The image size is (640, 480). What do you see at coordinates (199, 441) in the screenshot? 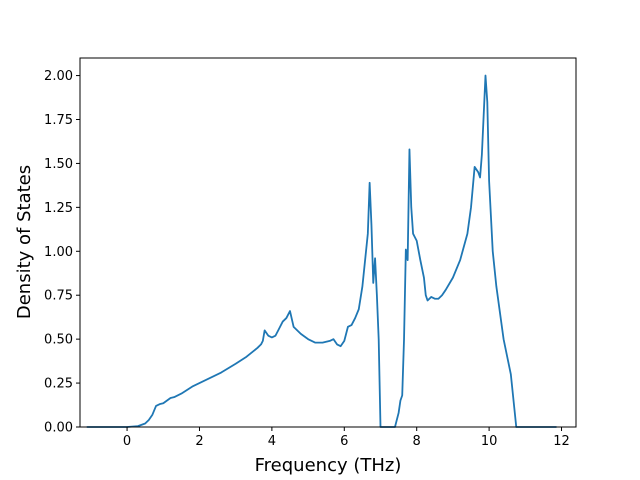
I see `x-tick-label: 2` at bounding box center [199, 441].